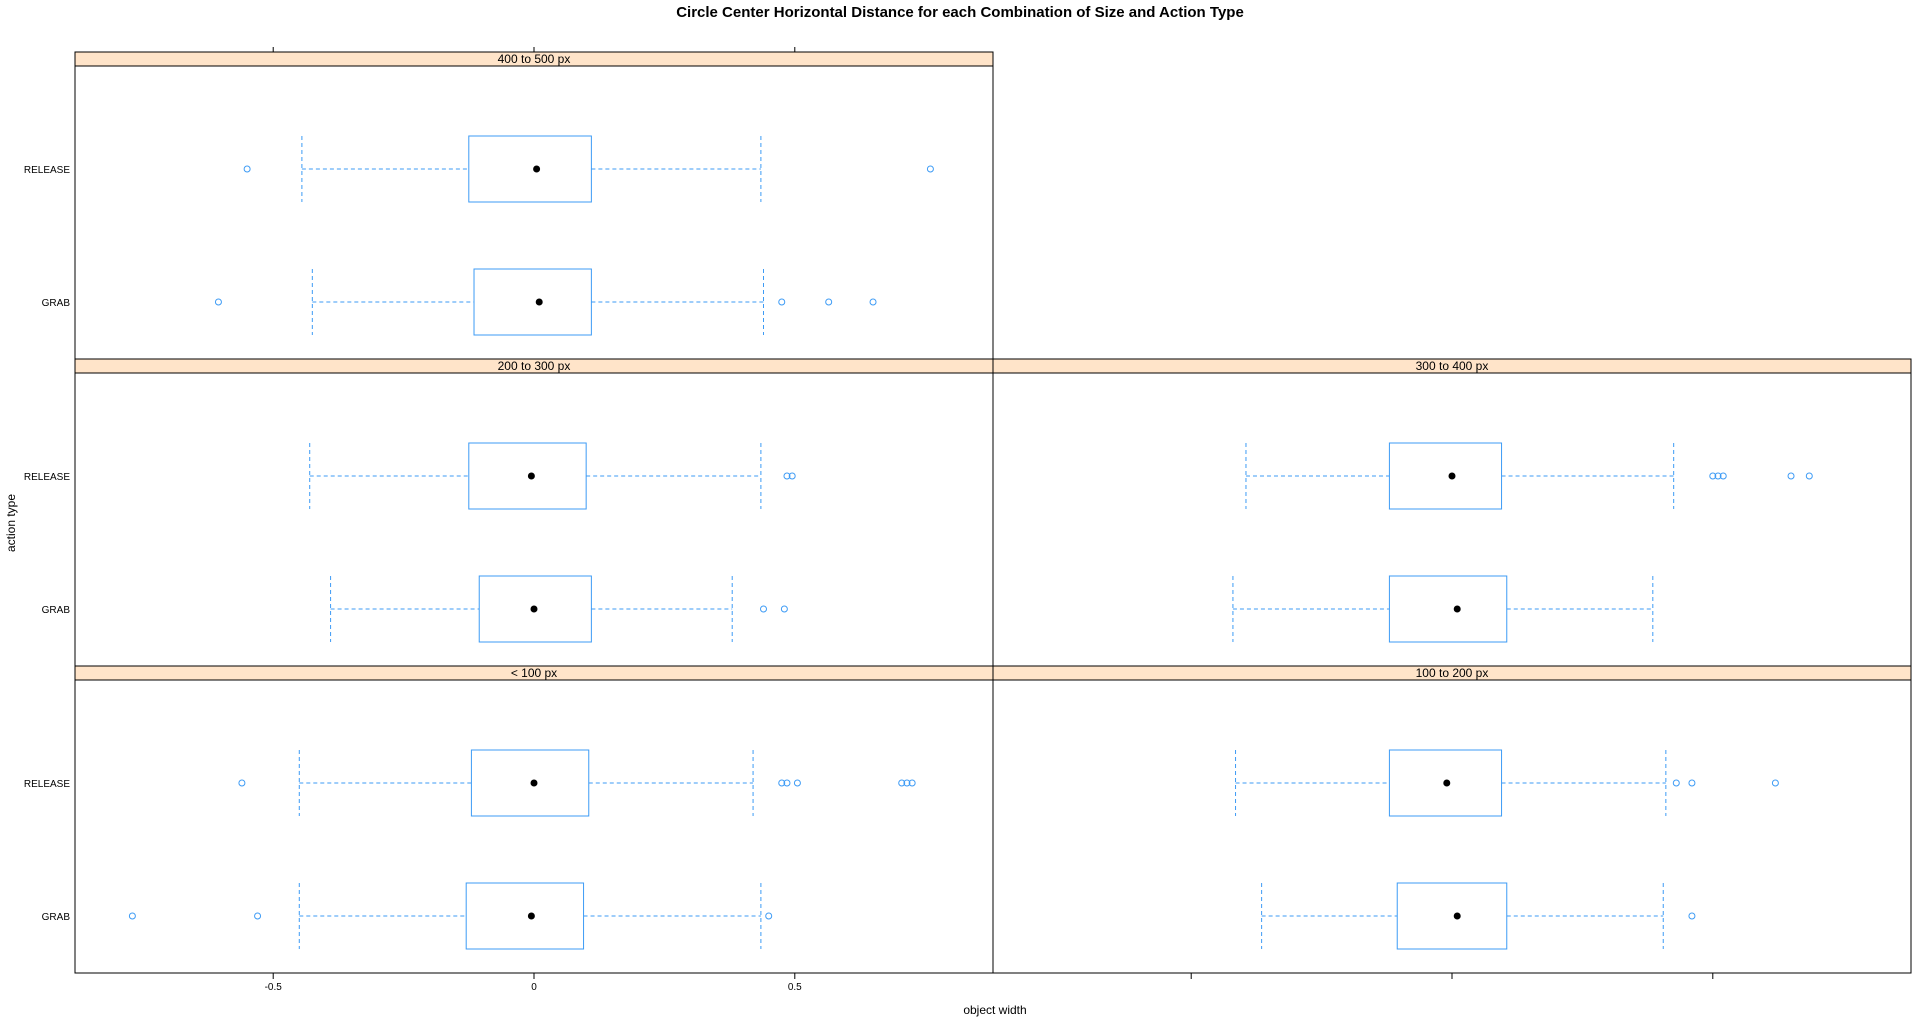 The image size is (1920, 1018). I want to click on x-tick-label: -0.5, so click(274, 987).